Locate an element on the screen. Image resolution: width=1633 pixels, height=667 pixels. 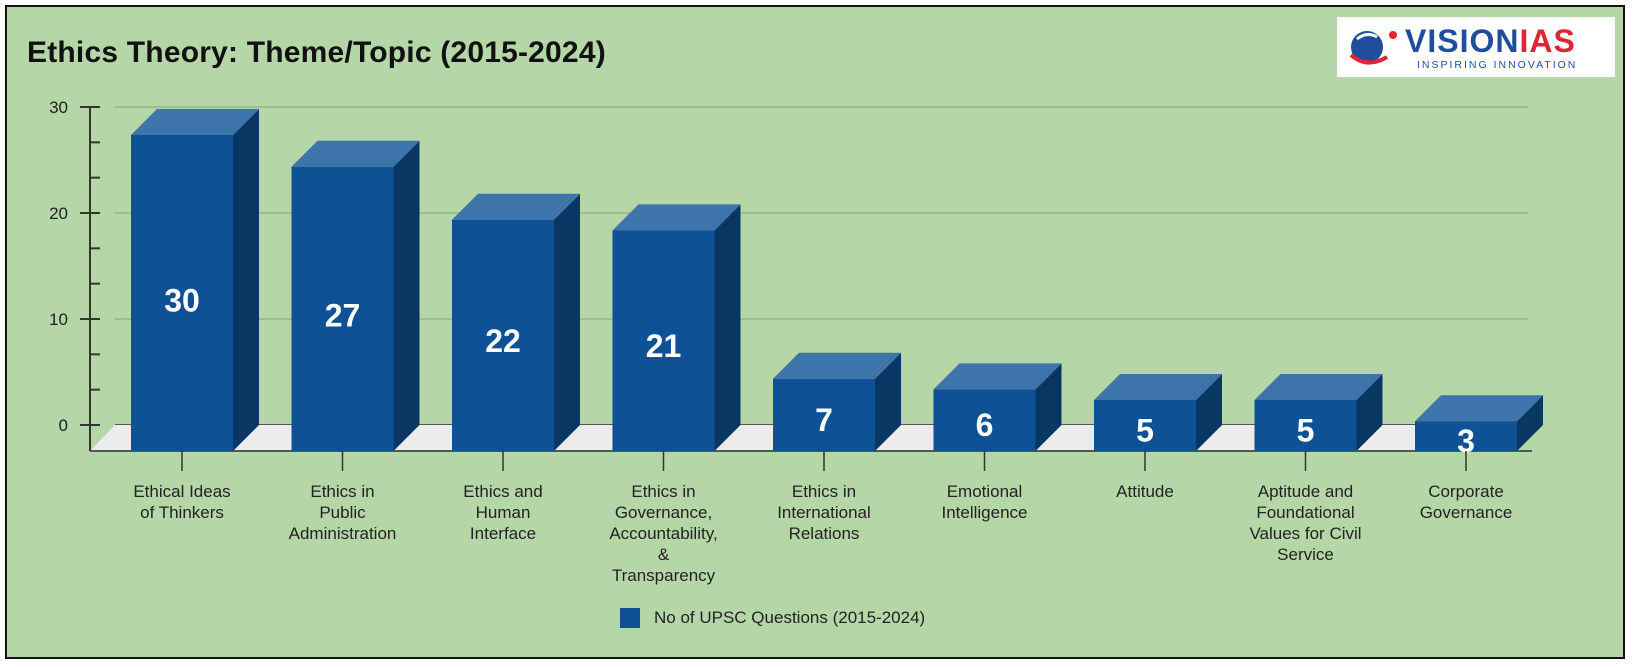
legend-swatch is located at coordinates (630, 618).